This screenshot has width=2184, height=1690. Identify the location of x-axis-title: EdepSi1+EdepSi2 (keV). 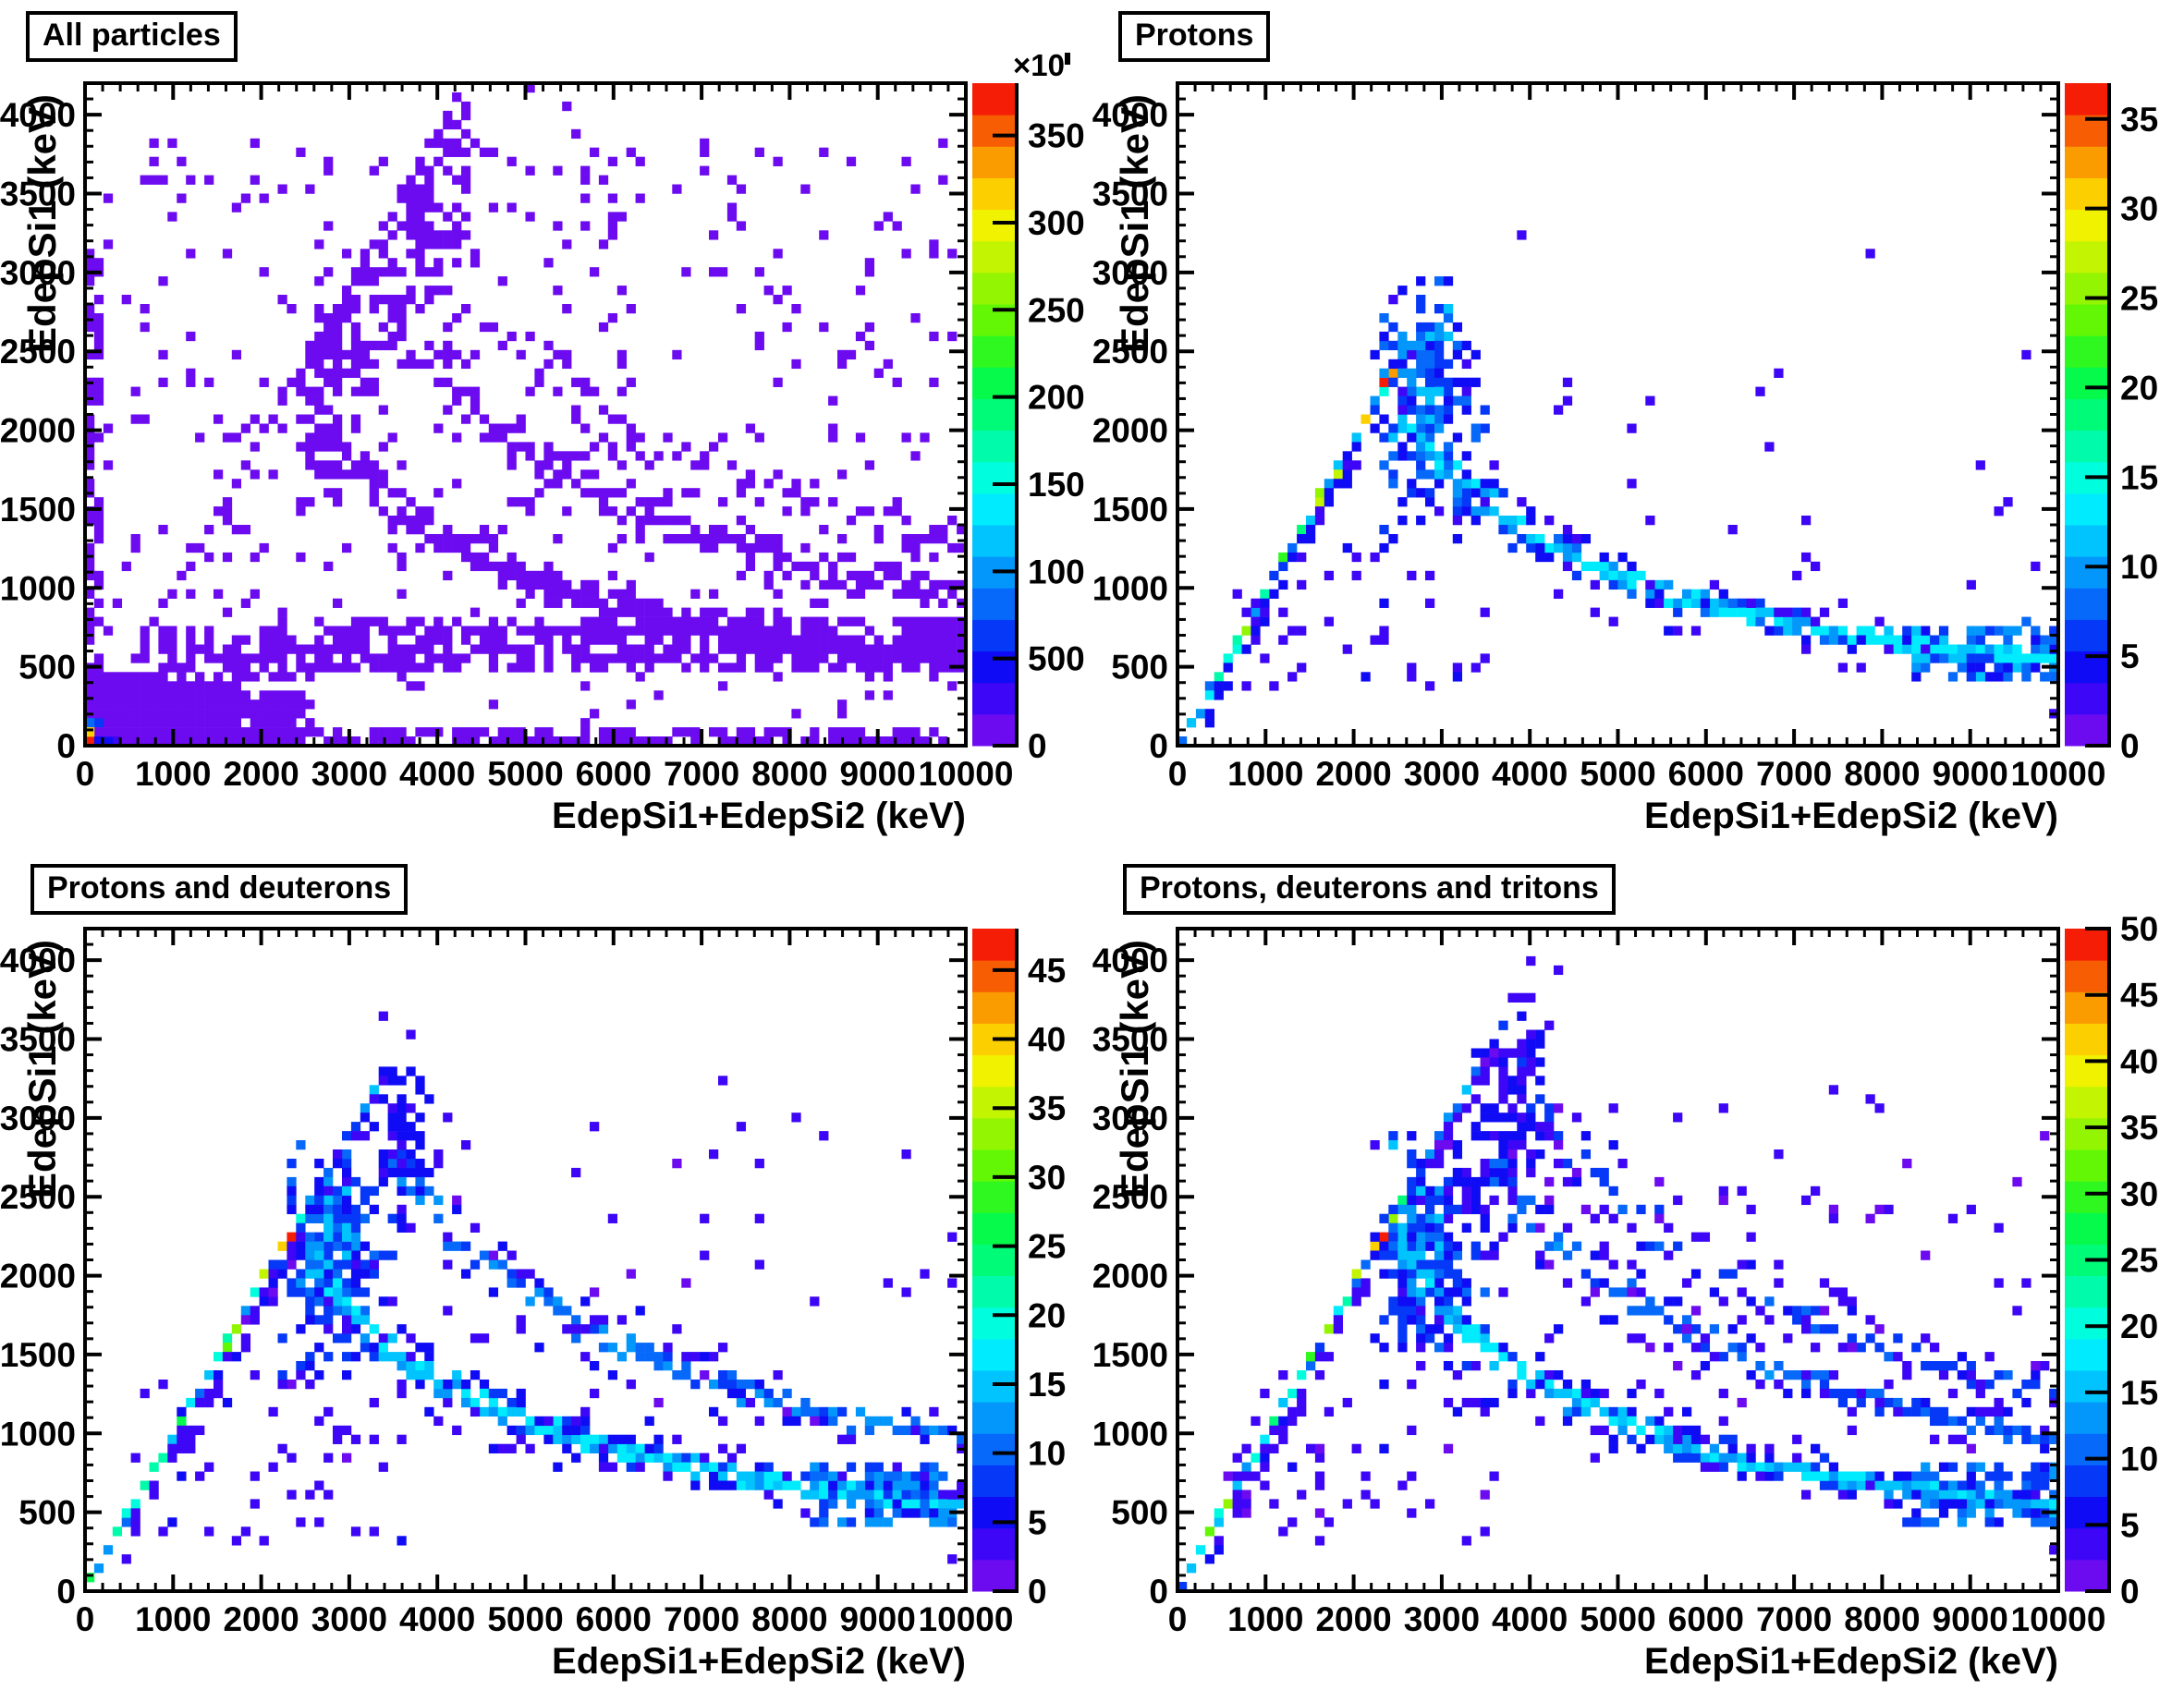
(1851, 816).